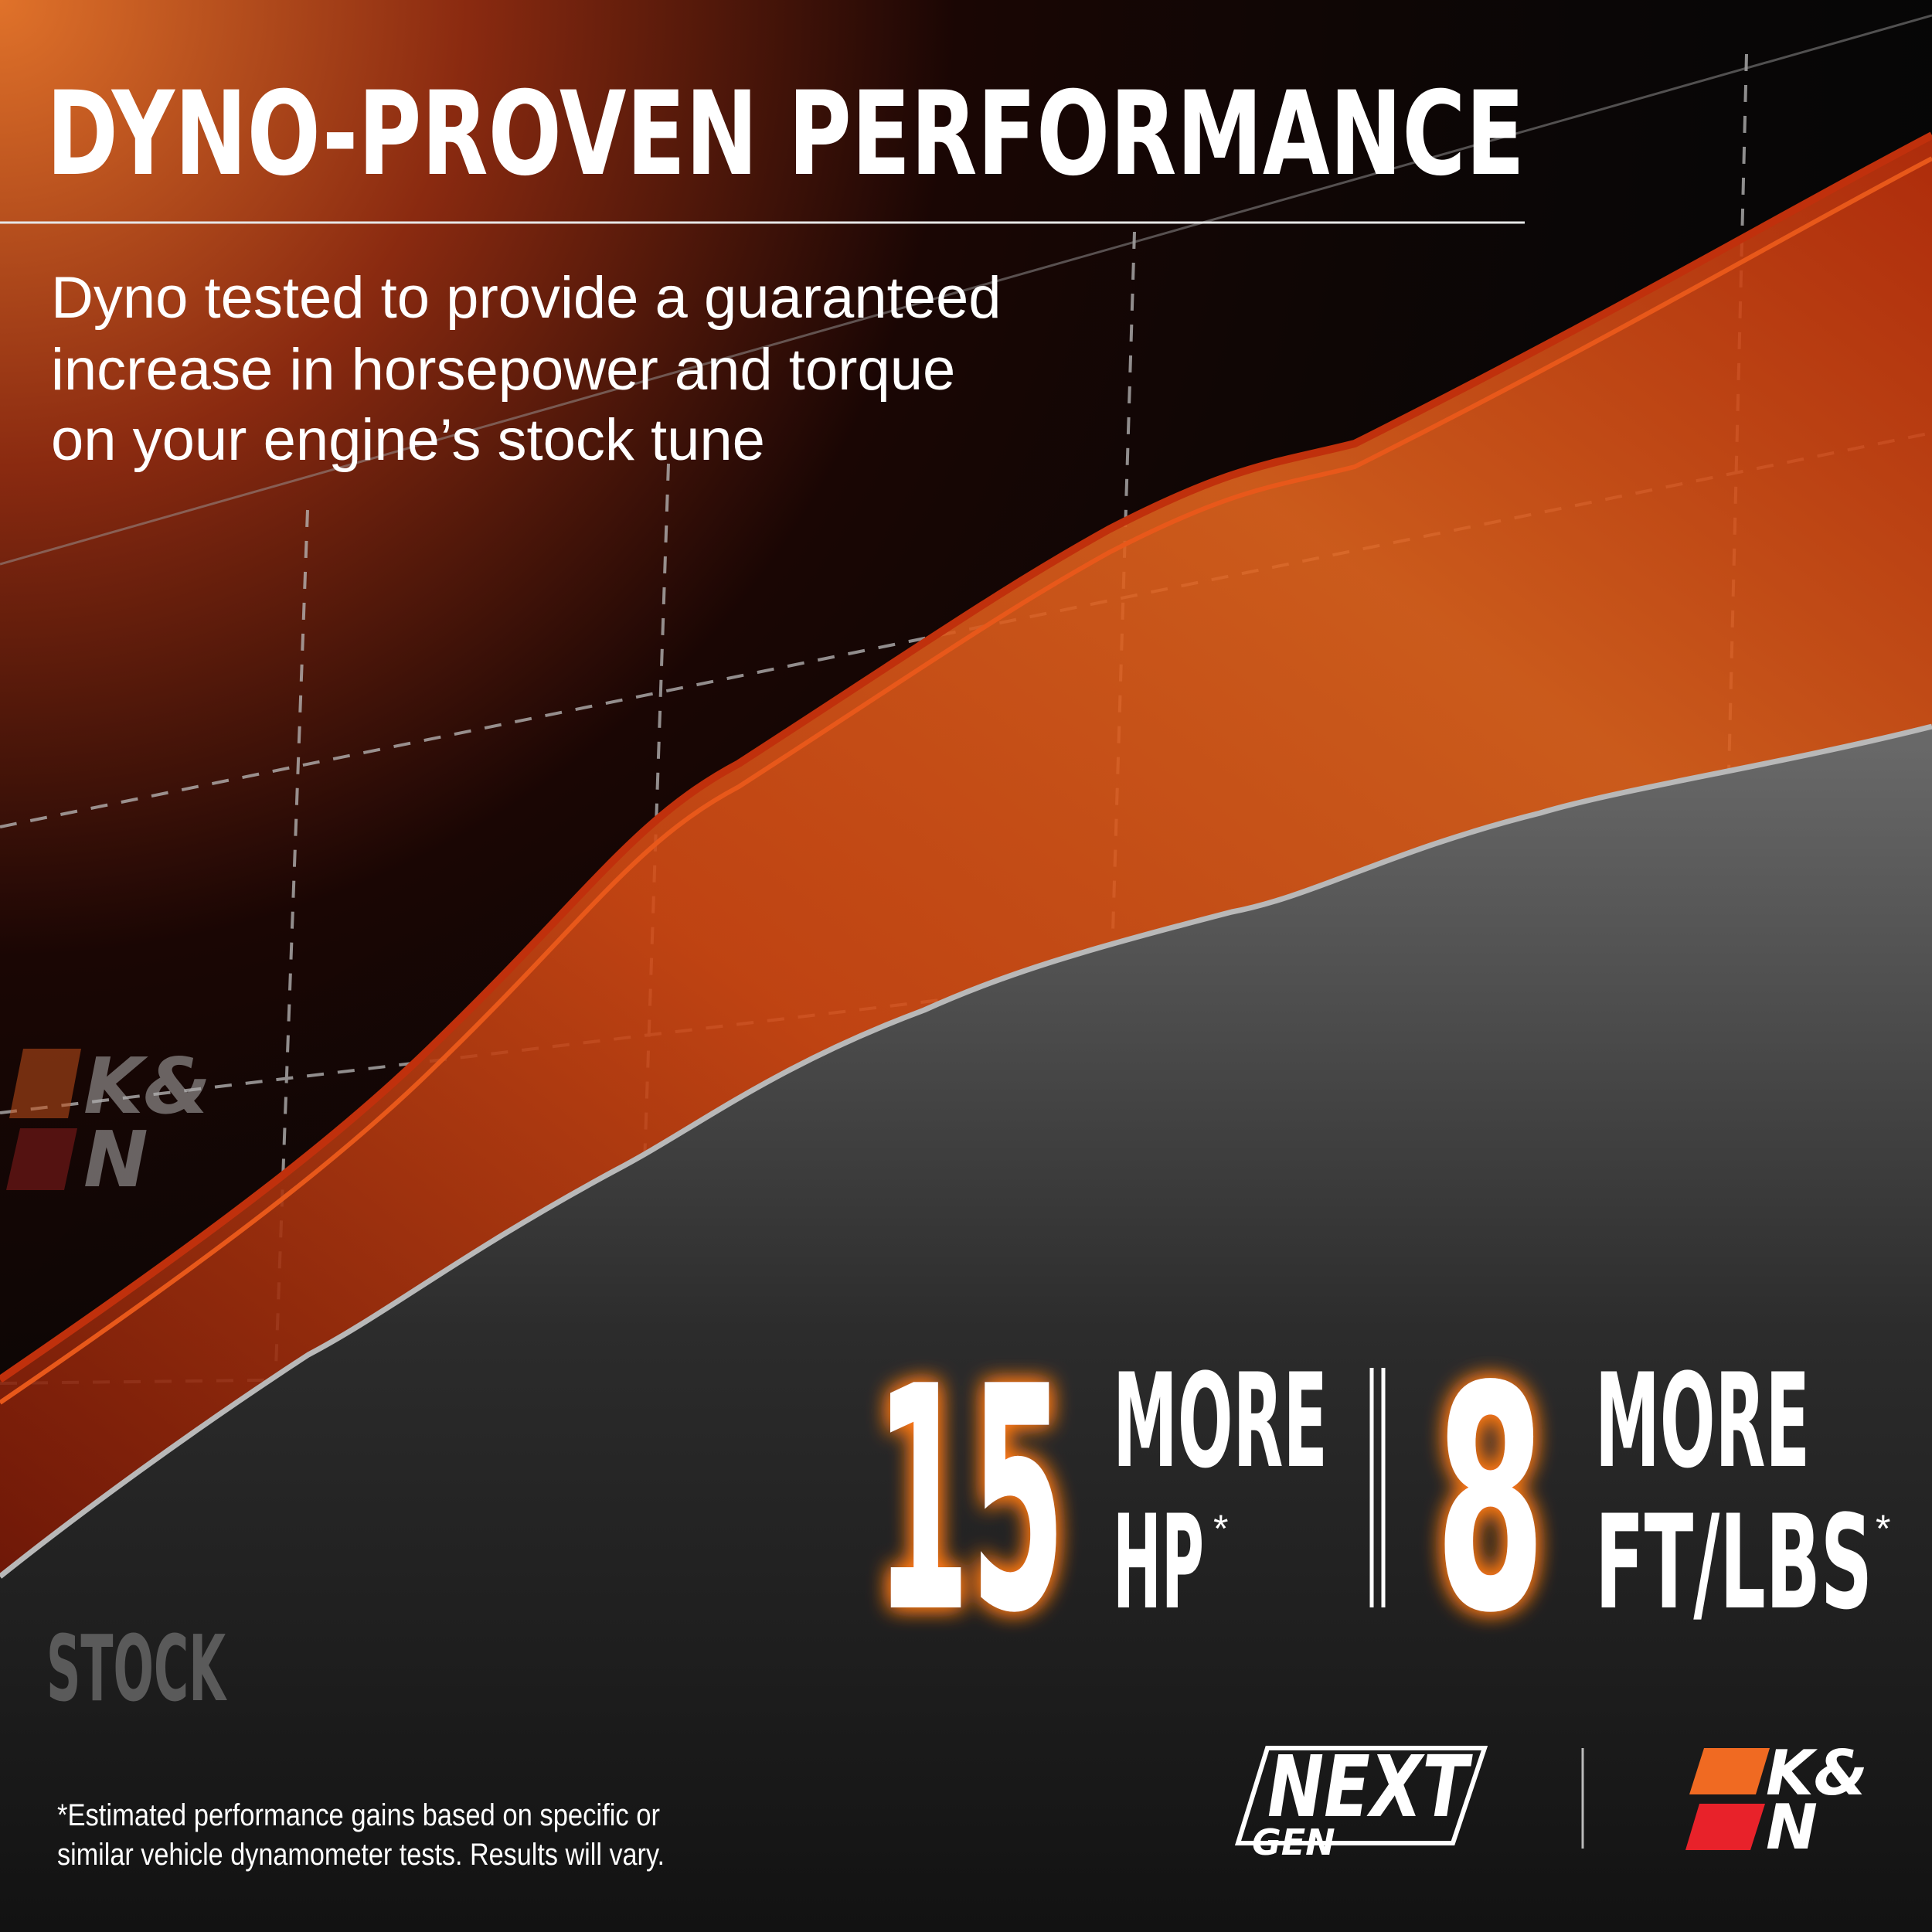  Describe the element at coordinates (1377, 1488) in the screenshot. I see `stat-divider` at that location.